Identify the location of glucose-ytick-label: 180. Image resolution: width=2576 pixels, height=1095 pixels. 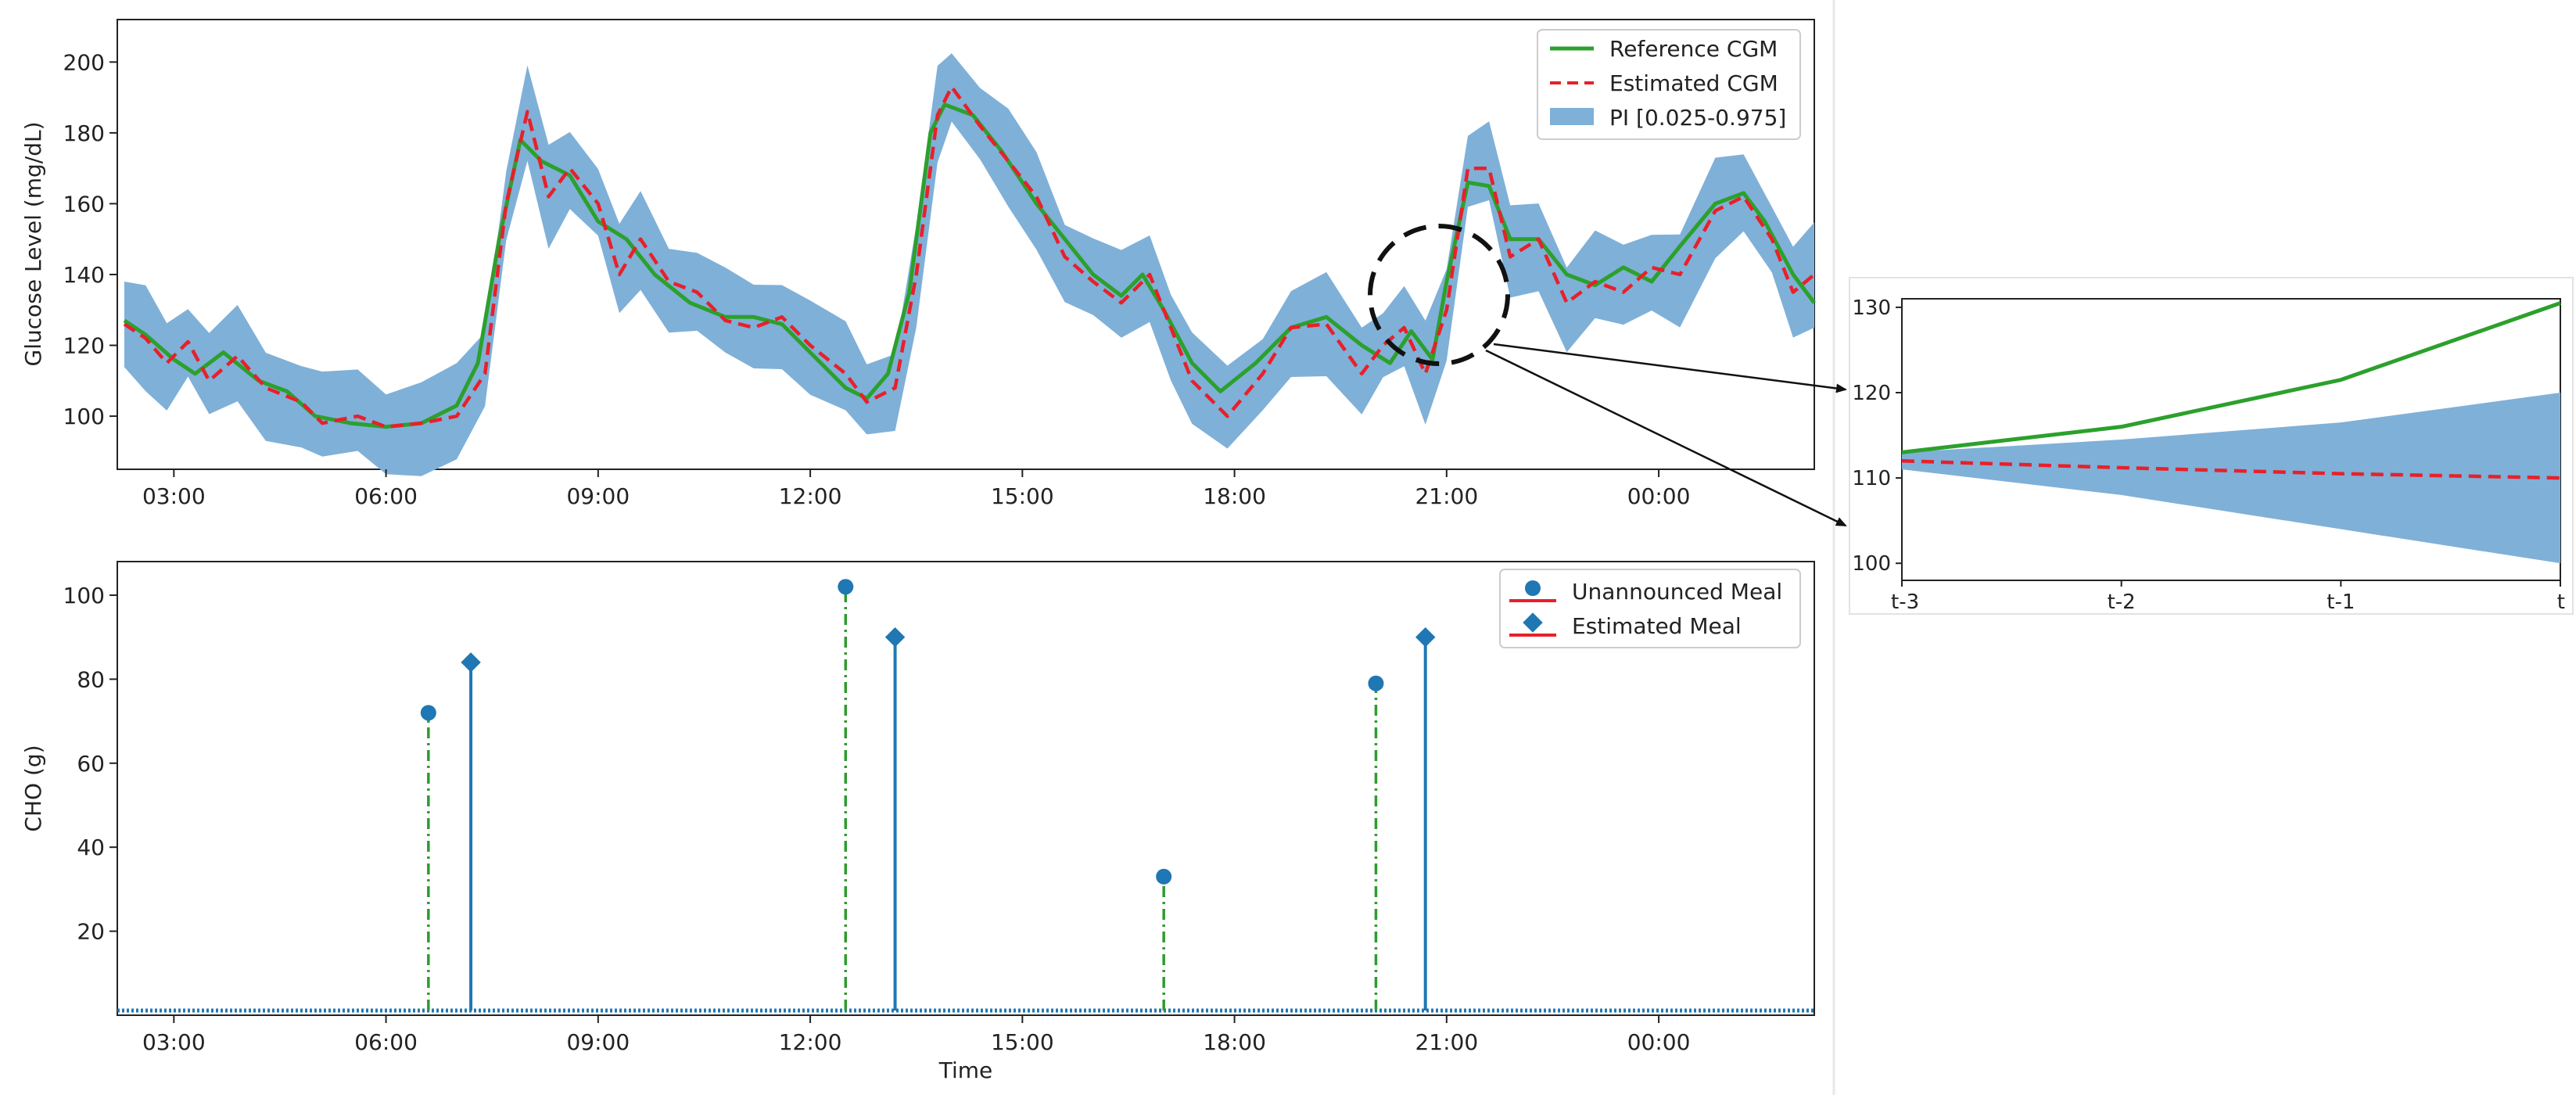
(84, 133).